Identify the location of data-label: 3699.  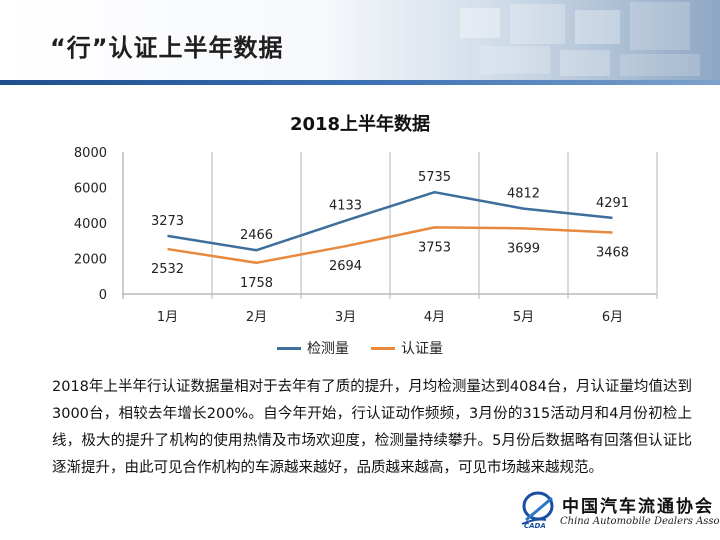
(523, 248).